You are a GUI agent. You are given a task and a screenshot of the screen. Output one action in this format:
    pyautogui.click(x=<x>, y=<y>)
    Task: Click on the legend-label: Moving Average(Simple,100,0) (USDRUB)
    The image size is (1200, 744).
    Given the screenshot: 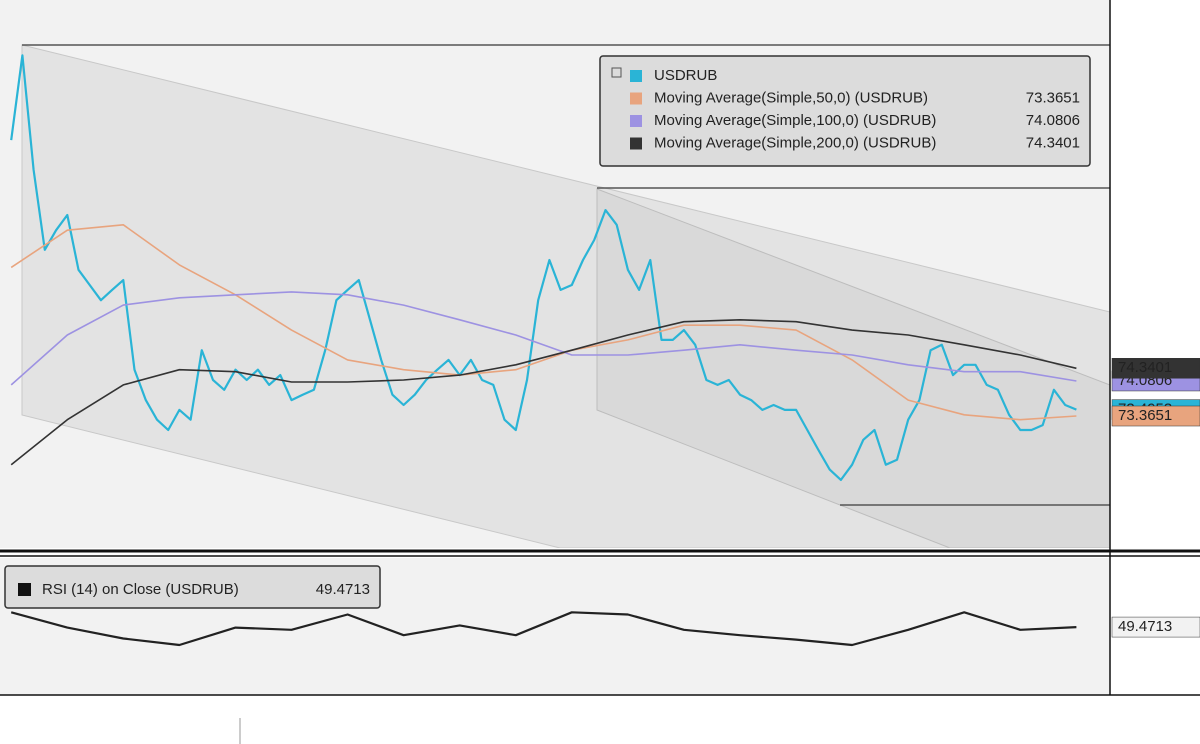 What is the action you would take?
    pyautogui.click(x=795, y=120)
    